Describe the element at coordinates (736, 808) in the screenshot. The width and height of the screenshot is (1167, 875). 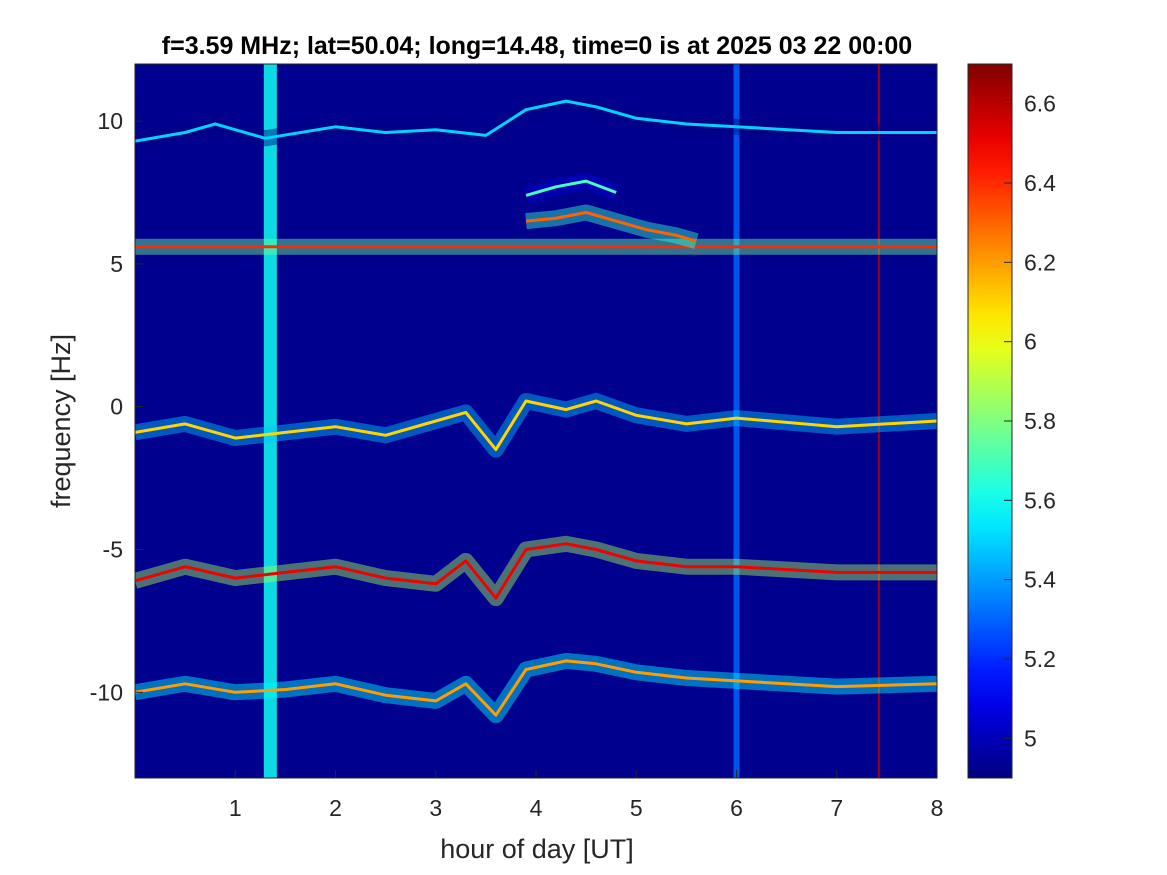
I see `x-tick-label: 6` at that location.